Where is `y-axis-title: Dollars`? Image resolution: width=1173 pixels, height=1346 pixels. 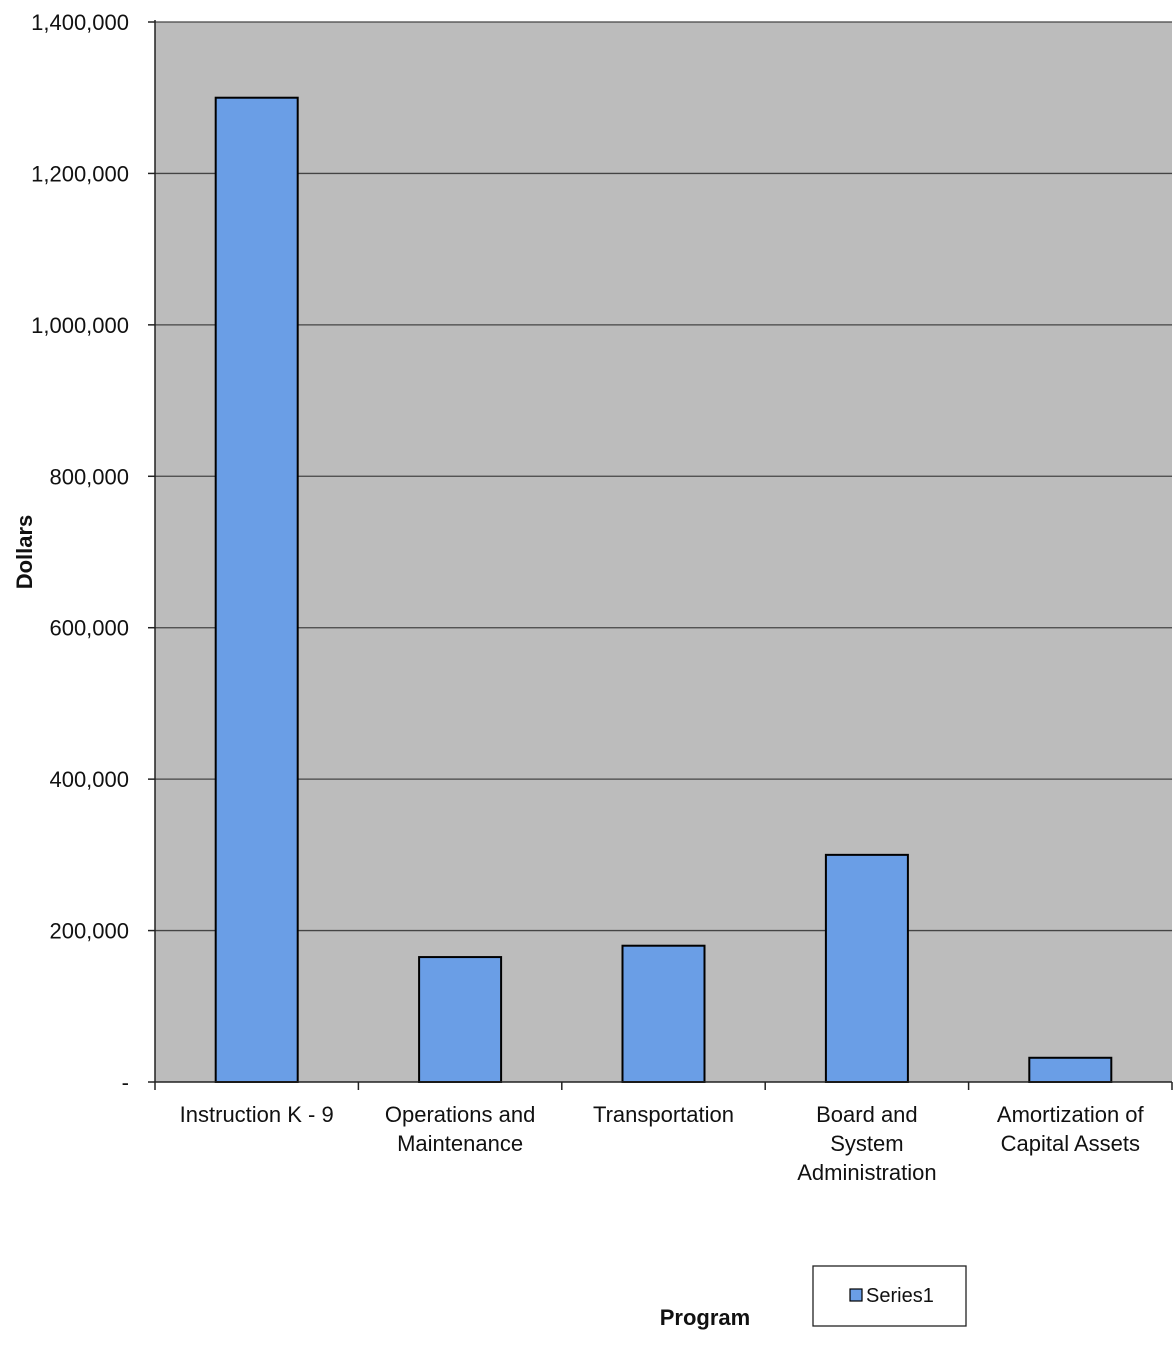 y-axis-title: Dollars is located at coordinates (24, 552).